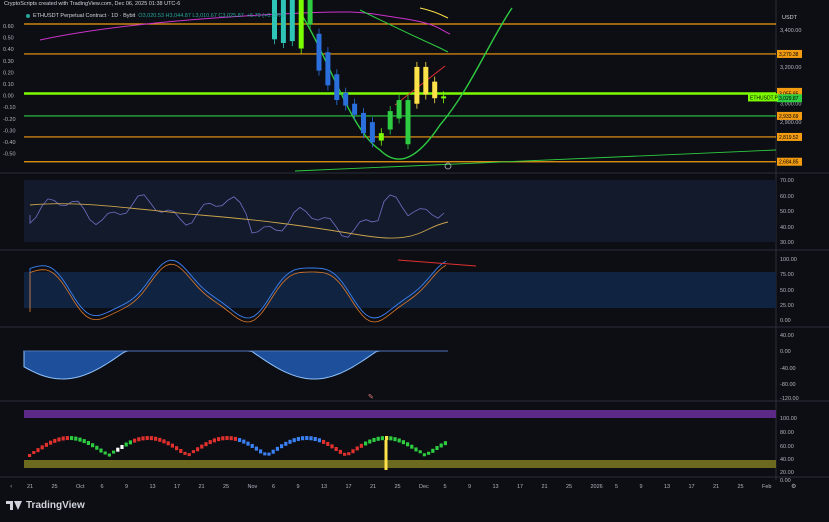 The width and height of the screenshot is (829, 522). What do you see at coordinates (9, 143) in the screenshot?
I see `price-left-tick: -0.40` at bounding box center [9, 143].